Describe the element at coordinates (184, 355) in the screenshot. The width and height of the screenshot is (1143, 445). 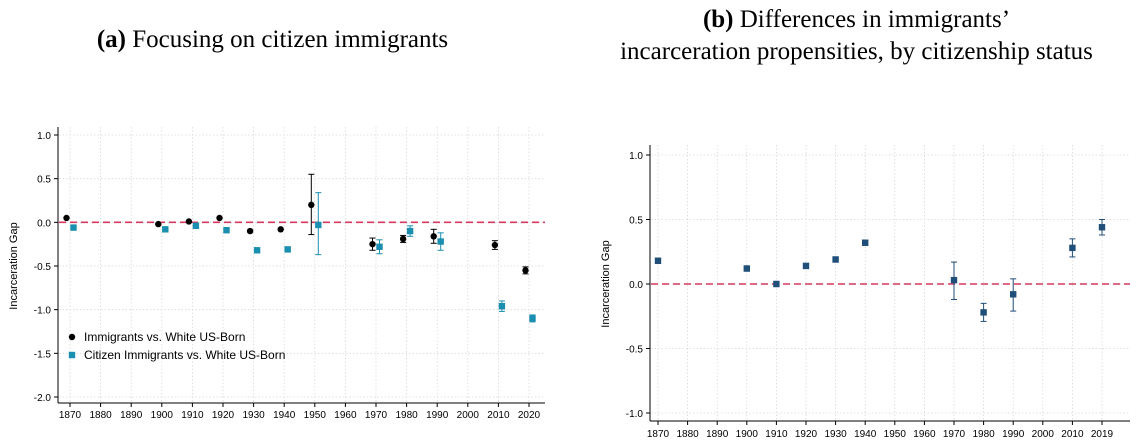
I see `legend-label-citizen-immigrants: Citizen Immigrants vs. White US-Born` at that location.